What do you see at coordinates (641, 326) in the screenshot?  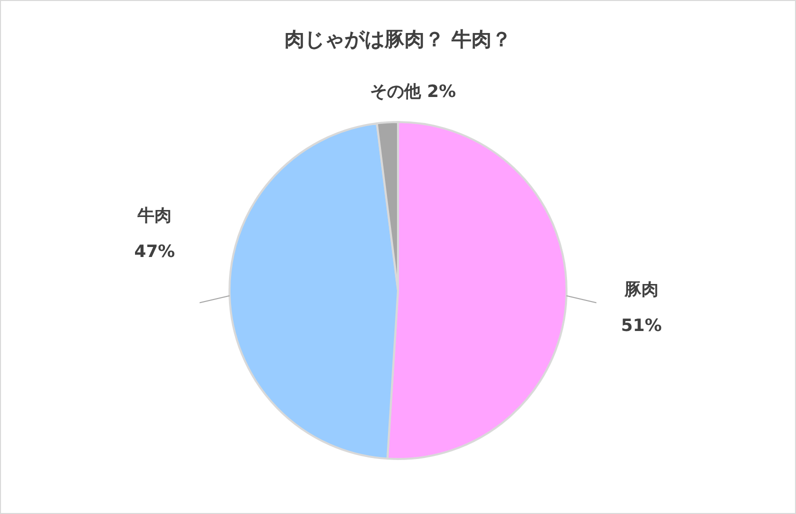 I see `data-label: 51%` at bounding box center [641, 326].